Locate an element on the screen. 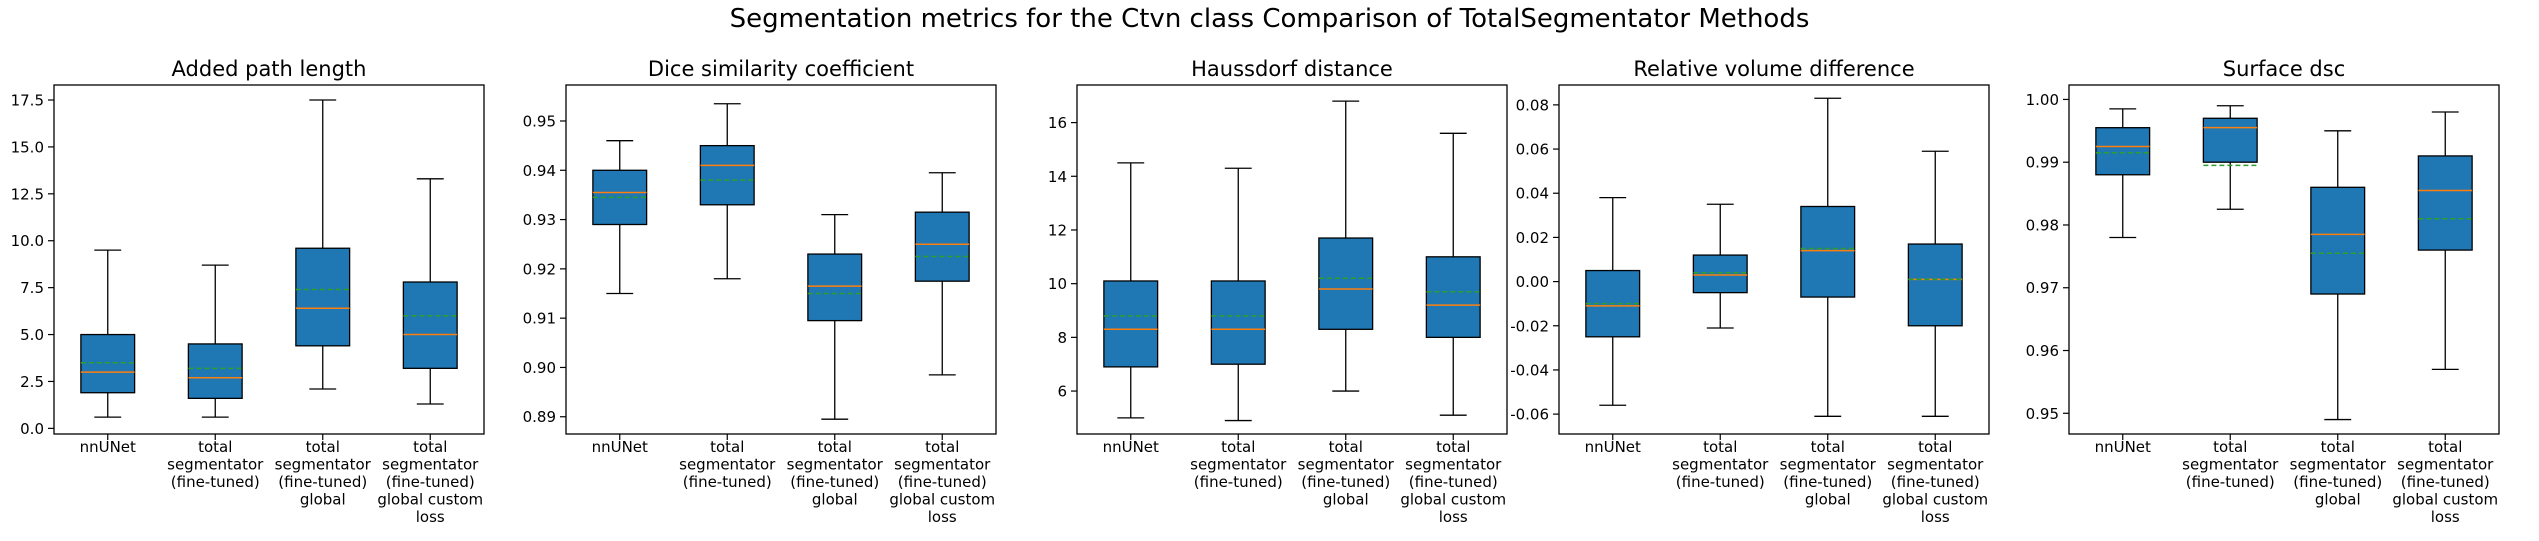 The height and width of the screenshot is (541, 2539). y-tick-label: 5.0 is located at coordinates (32, 335).